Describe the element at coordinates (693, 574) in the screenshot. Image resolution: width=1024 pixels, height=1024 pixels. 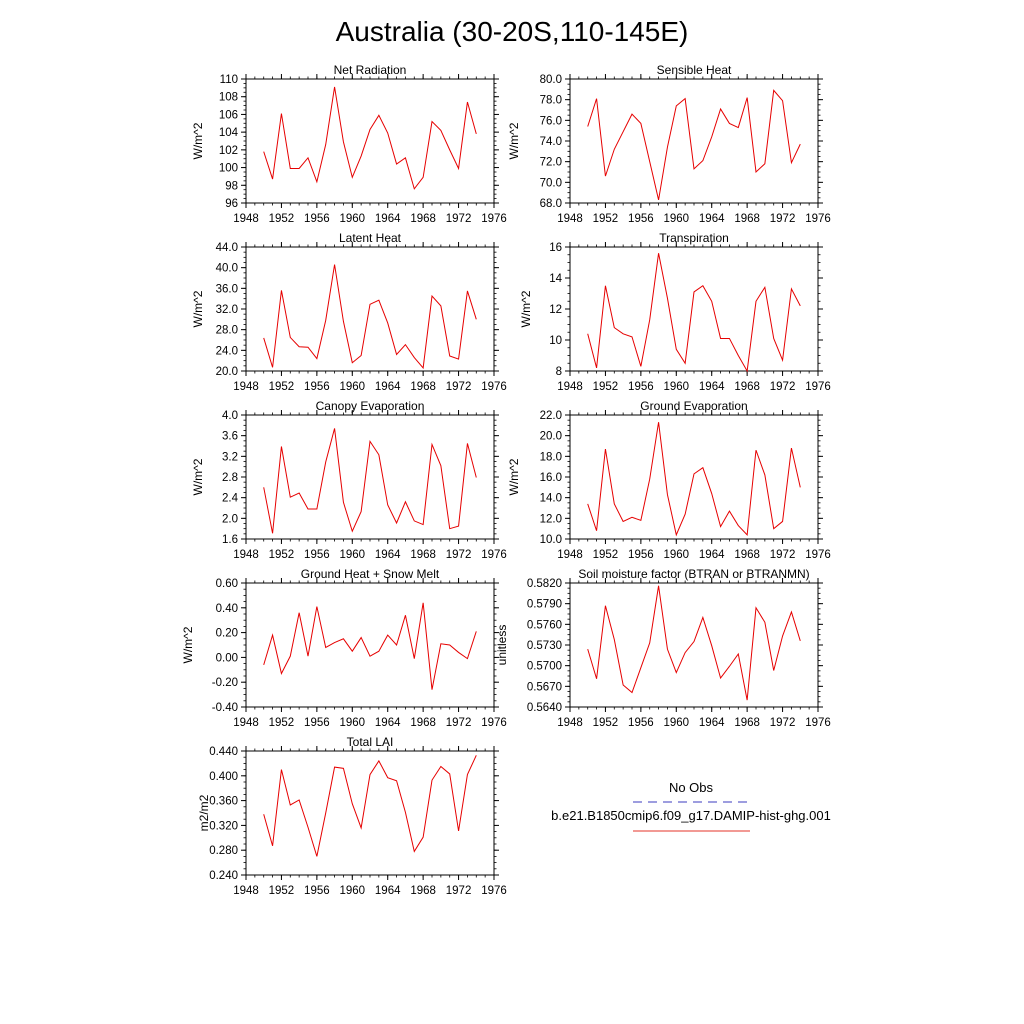
I see `panel-title: Soil moisture factor (BTRAN or BTRANMN)` at that location.